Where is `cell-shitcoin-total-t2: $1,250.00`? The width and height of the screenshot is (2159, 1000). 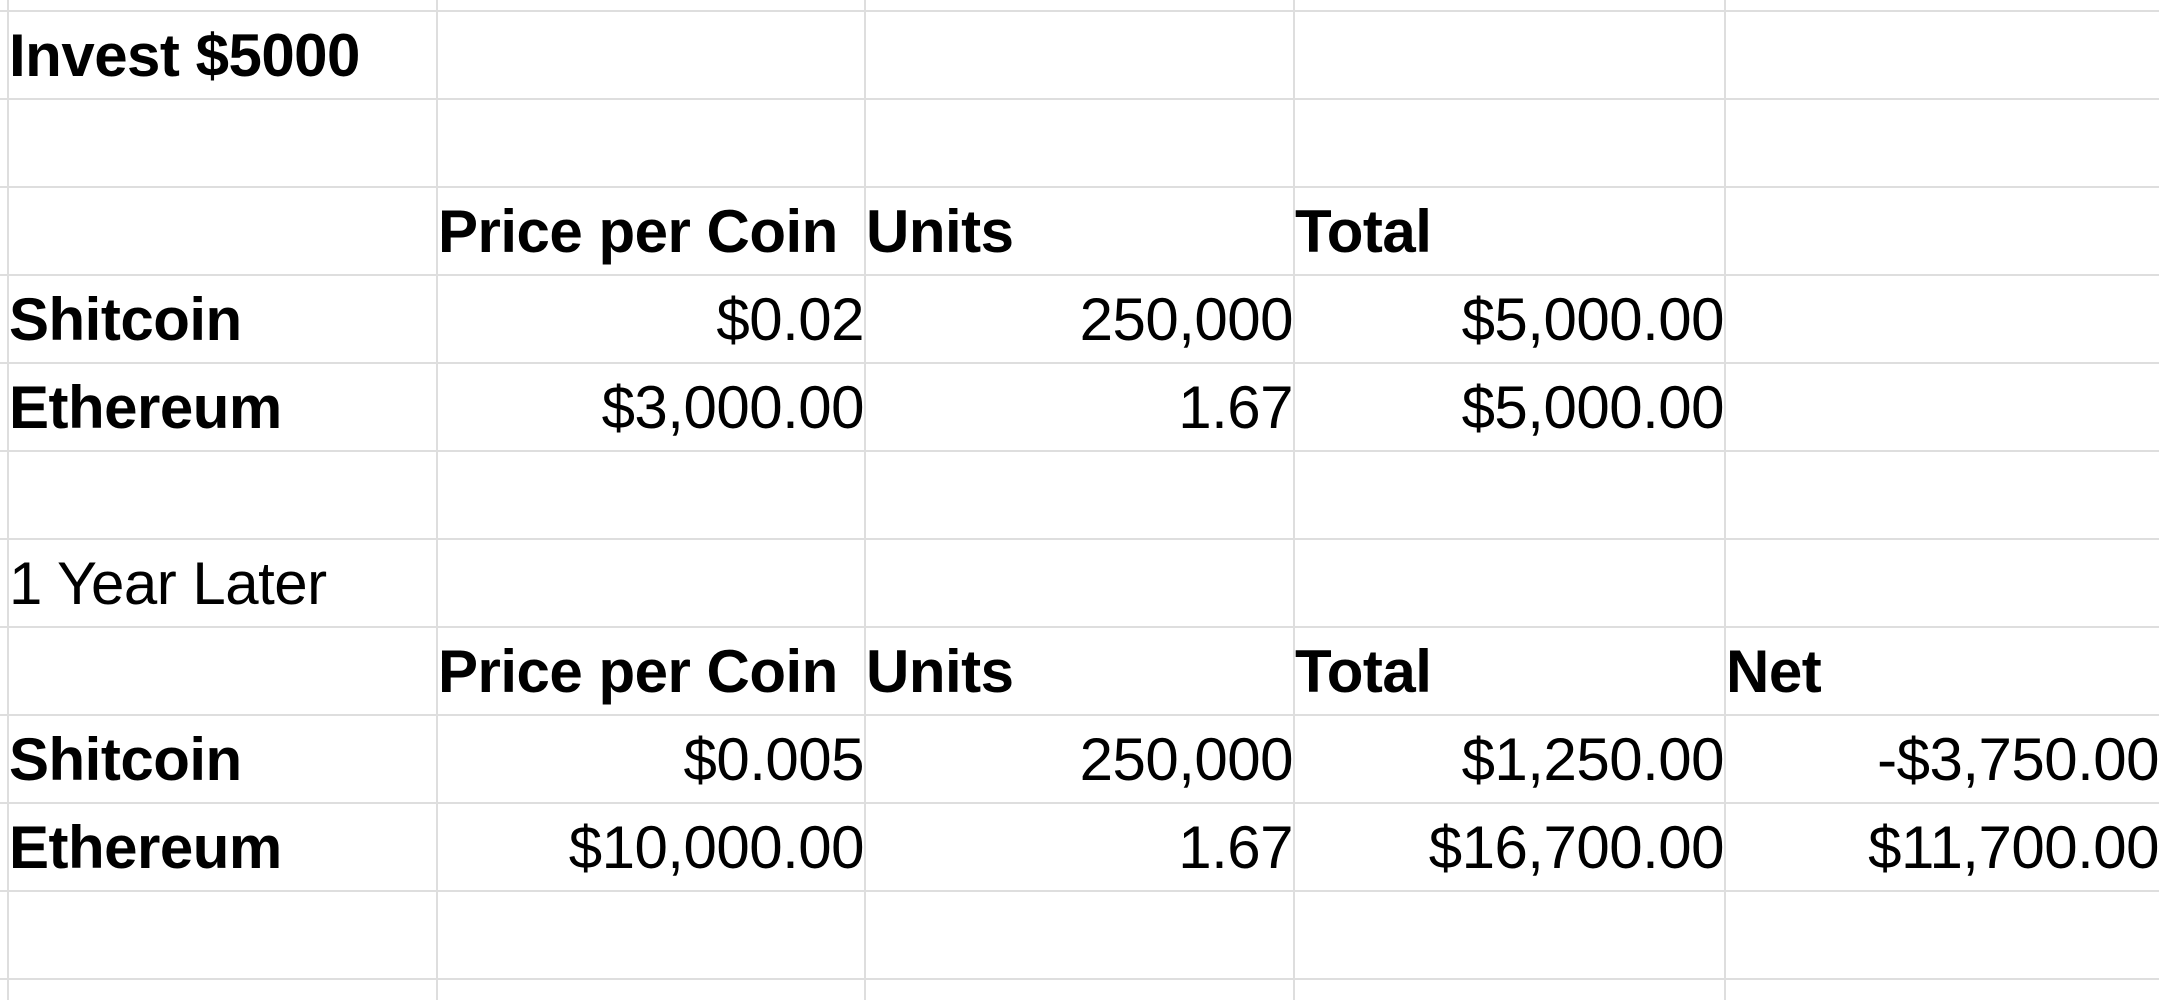 cell-shitcoin-total-t2: $1,250.00 is located at coordinates (1510, 760).